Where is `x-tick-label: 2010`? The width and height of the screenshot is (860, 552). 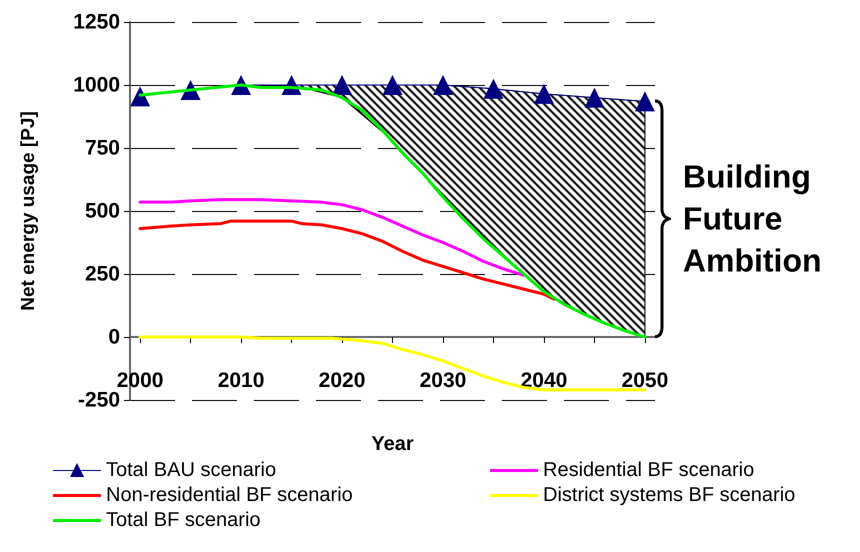
x-tick-label: 2010 is located at coordinates (241, 380).